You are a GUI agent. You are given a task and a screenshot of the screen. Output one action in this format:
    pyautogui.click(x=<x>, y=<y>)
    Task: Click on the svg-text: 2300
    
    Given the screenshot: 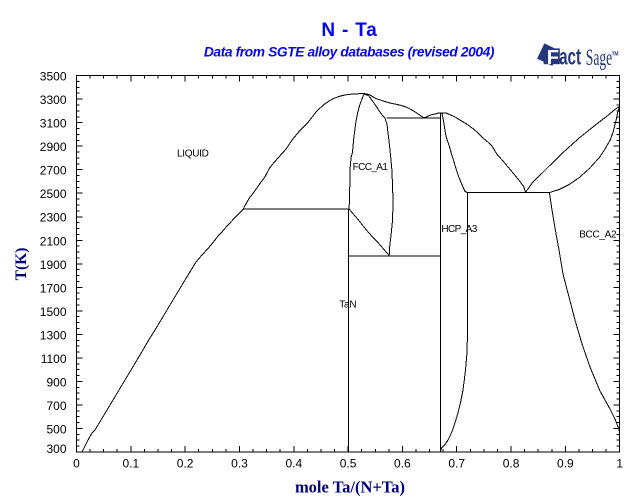 What is the action you would take?
    pyautogui.click(x=53, y=218)
    